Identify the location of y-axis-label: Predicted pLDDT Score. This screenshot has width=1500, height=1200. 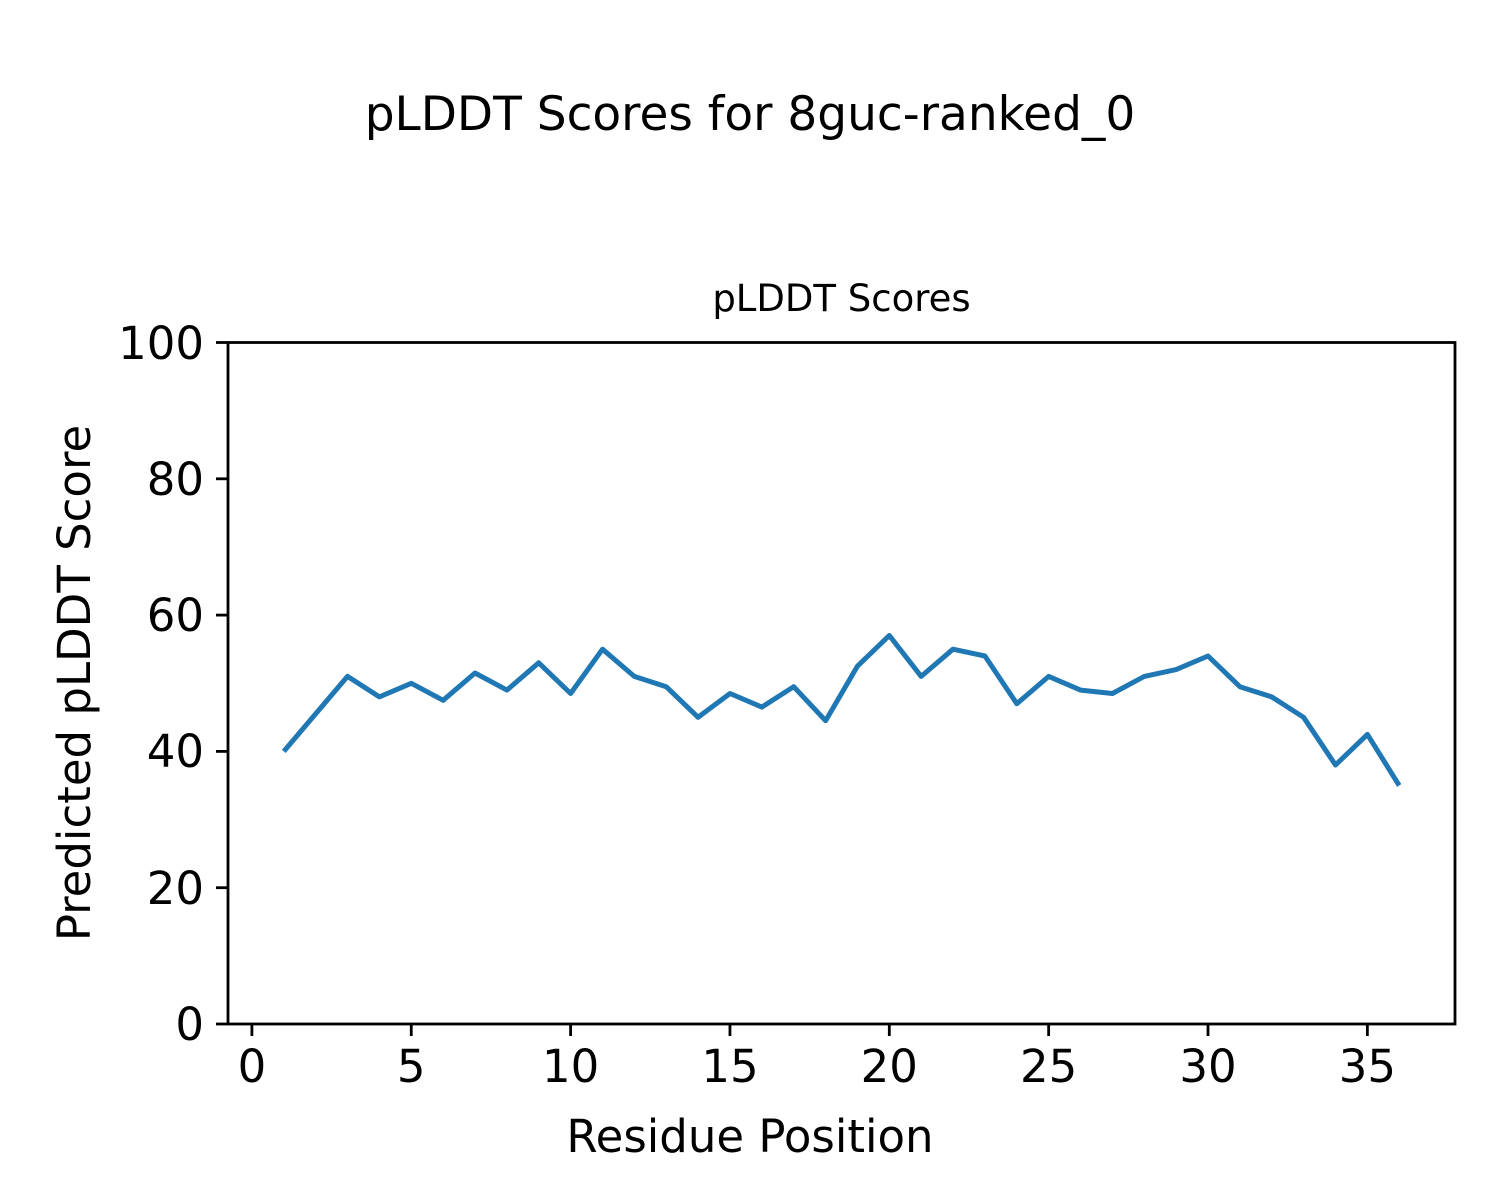
(74, 683).